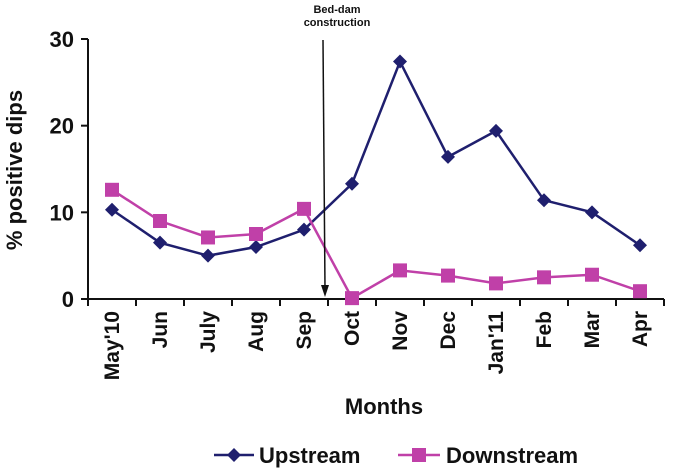 This screenshot has width=674, height=472. I want to click on x-tick-label-sep: Sep, so click(304, 330).